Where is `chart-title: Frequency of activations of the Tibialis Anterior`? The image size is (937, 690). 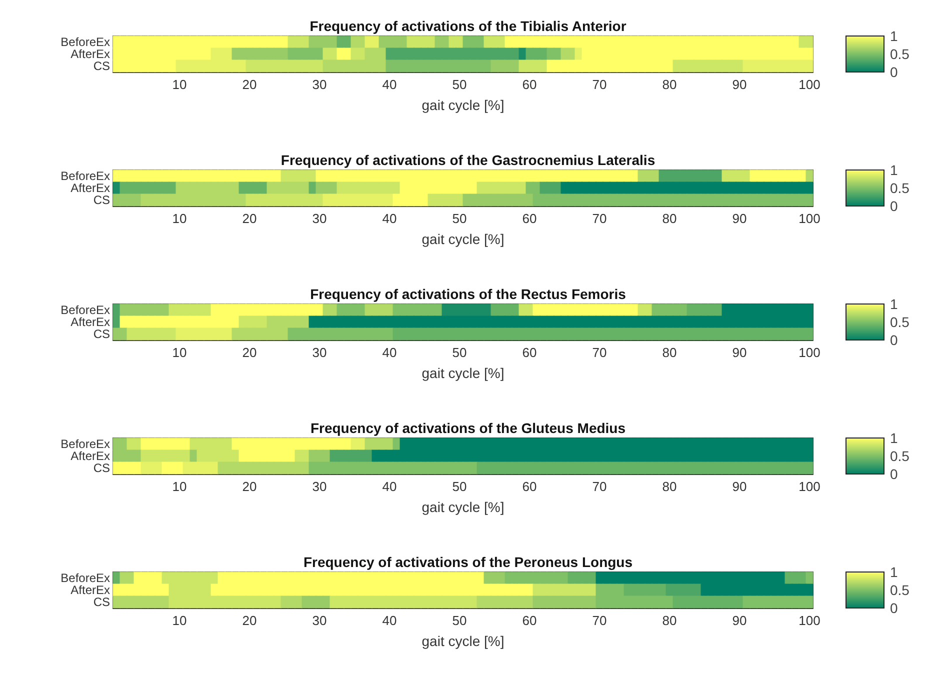 chart-title: Frequency of activations of the Tibialis Anterior is located at coordinates (468, 26).